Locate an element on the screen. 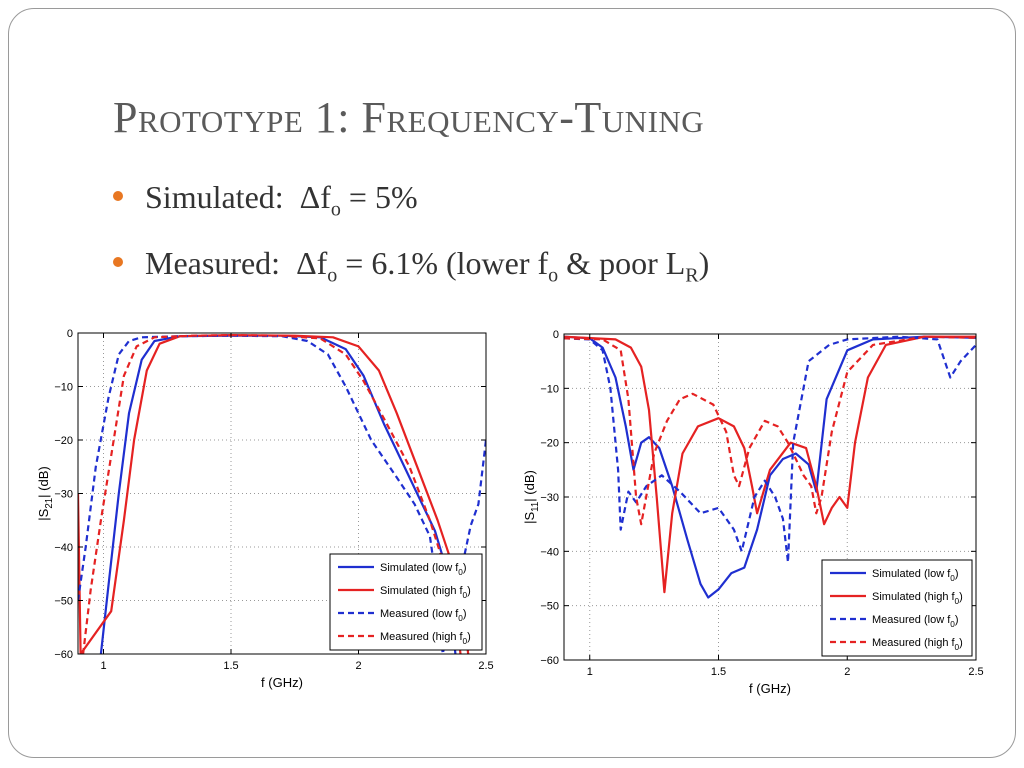 Image resolution: width=1024 pixels, height=768 pixels. bullet-value: & poor L is located at coordinates (622, 263).